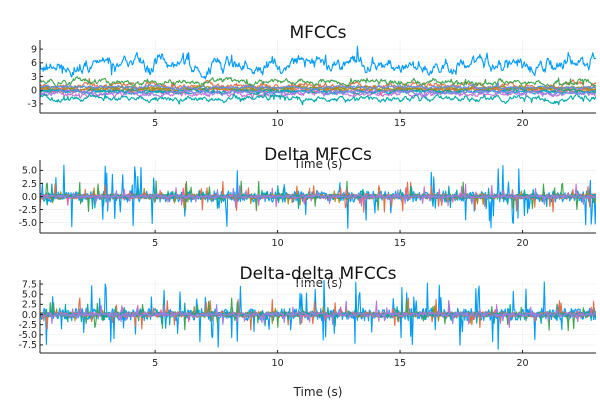  Describe the element at coordinates (317, 33) in the screenshot. I see `panel-title: MFCCs` at that location.